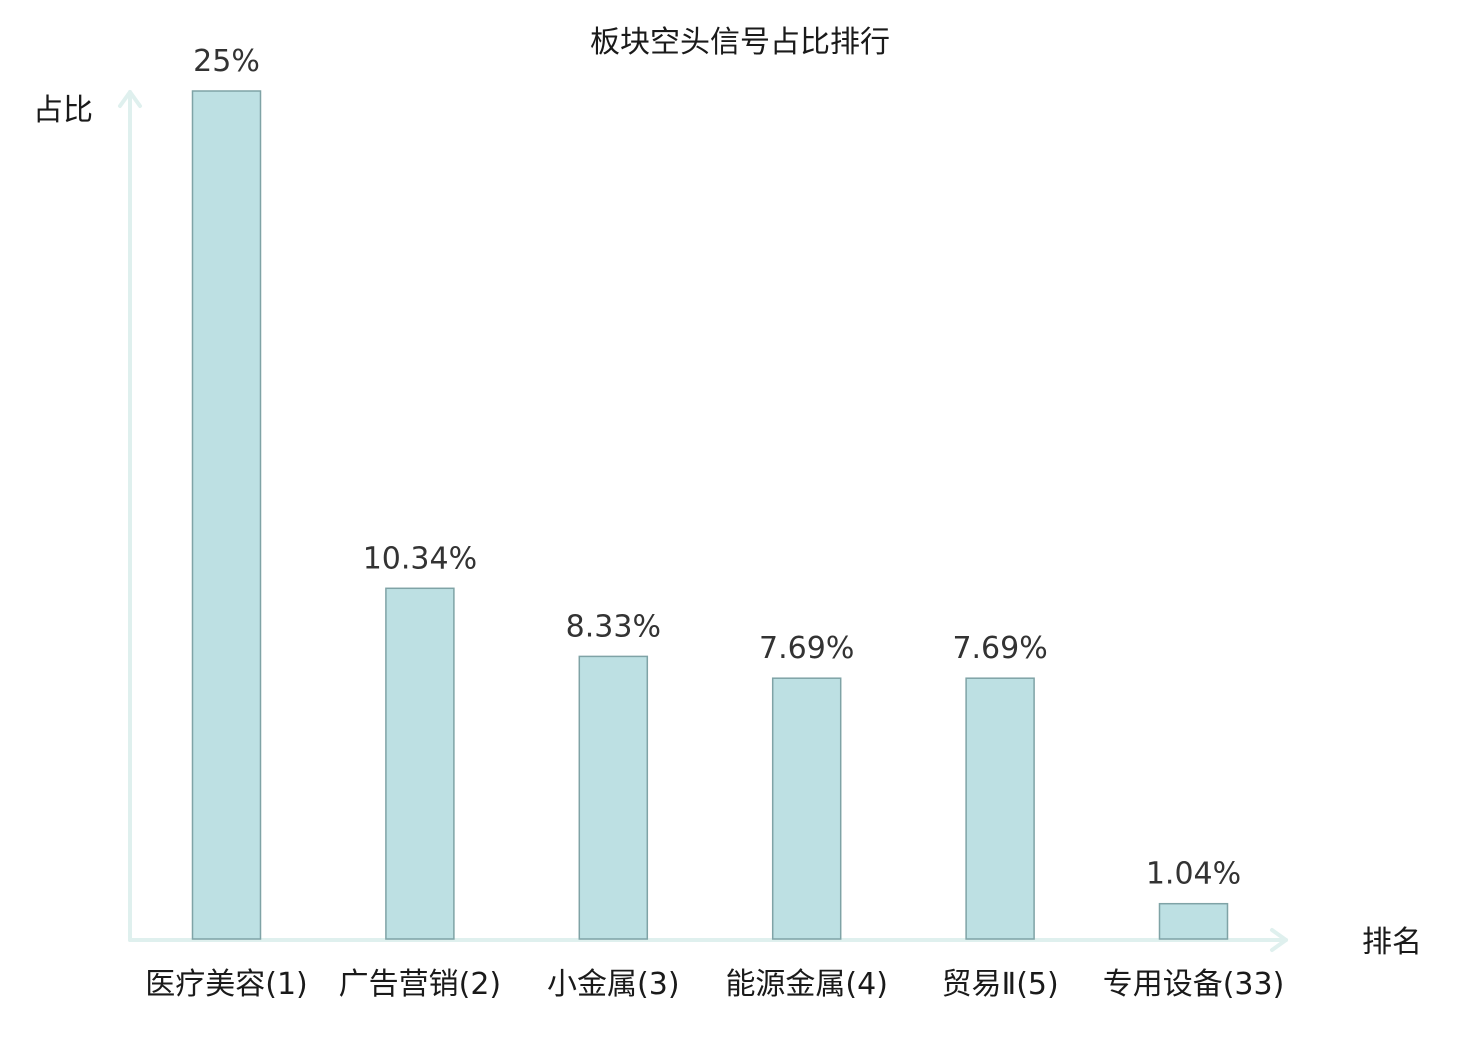 This screenshot has width=1480, height=1040. Describe the element at coordinates (806, 984) in the screenshot. I see `category-label: 能源金属(4)` at that location.